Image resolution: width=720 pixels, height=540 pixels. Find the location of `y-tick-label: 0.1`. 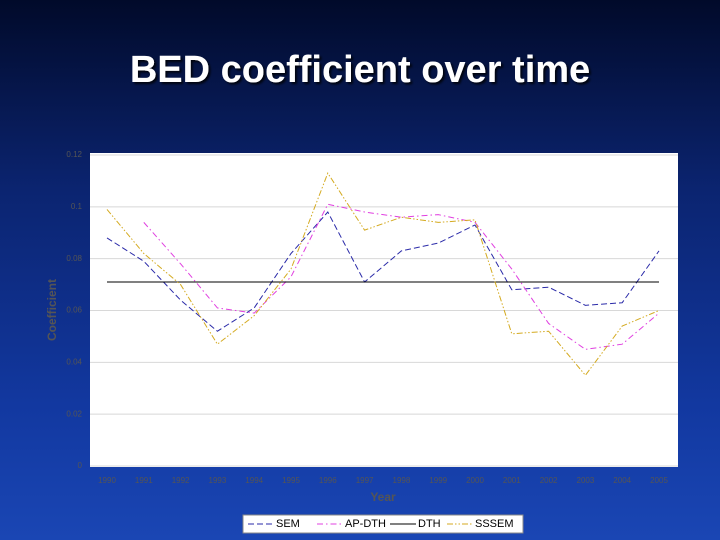

y-tick-label: 0.1 is located at coordinates (77, 206).